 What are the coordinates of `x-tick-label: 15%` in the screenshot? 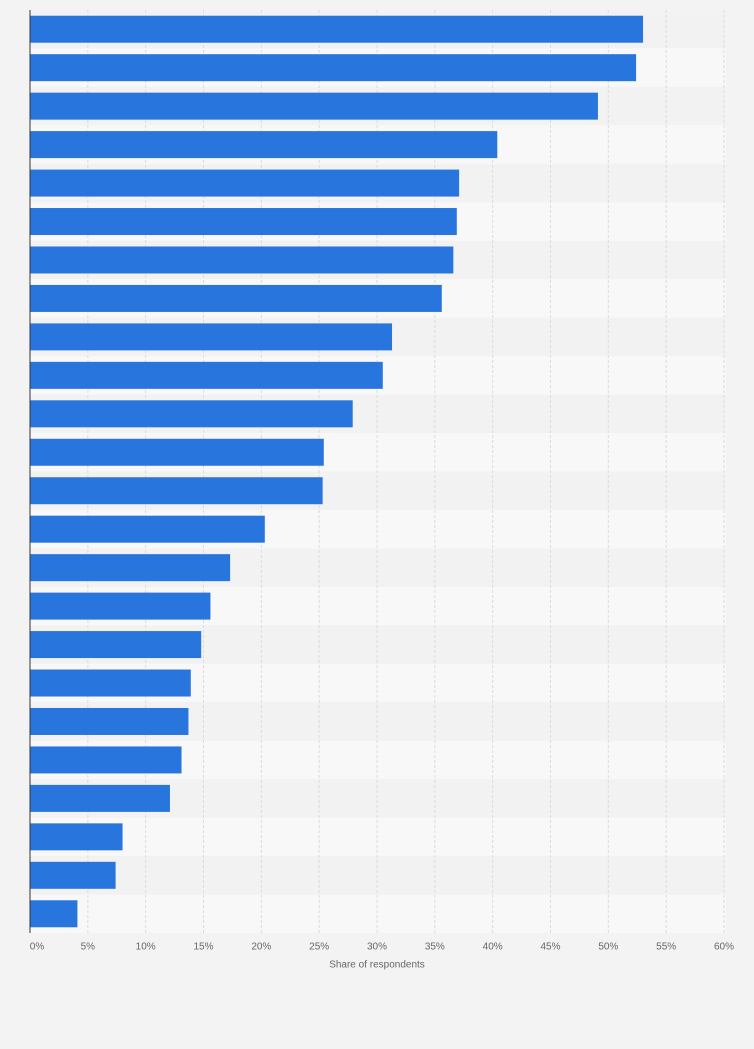 It's located at (203, 947).